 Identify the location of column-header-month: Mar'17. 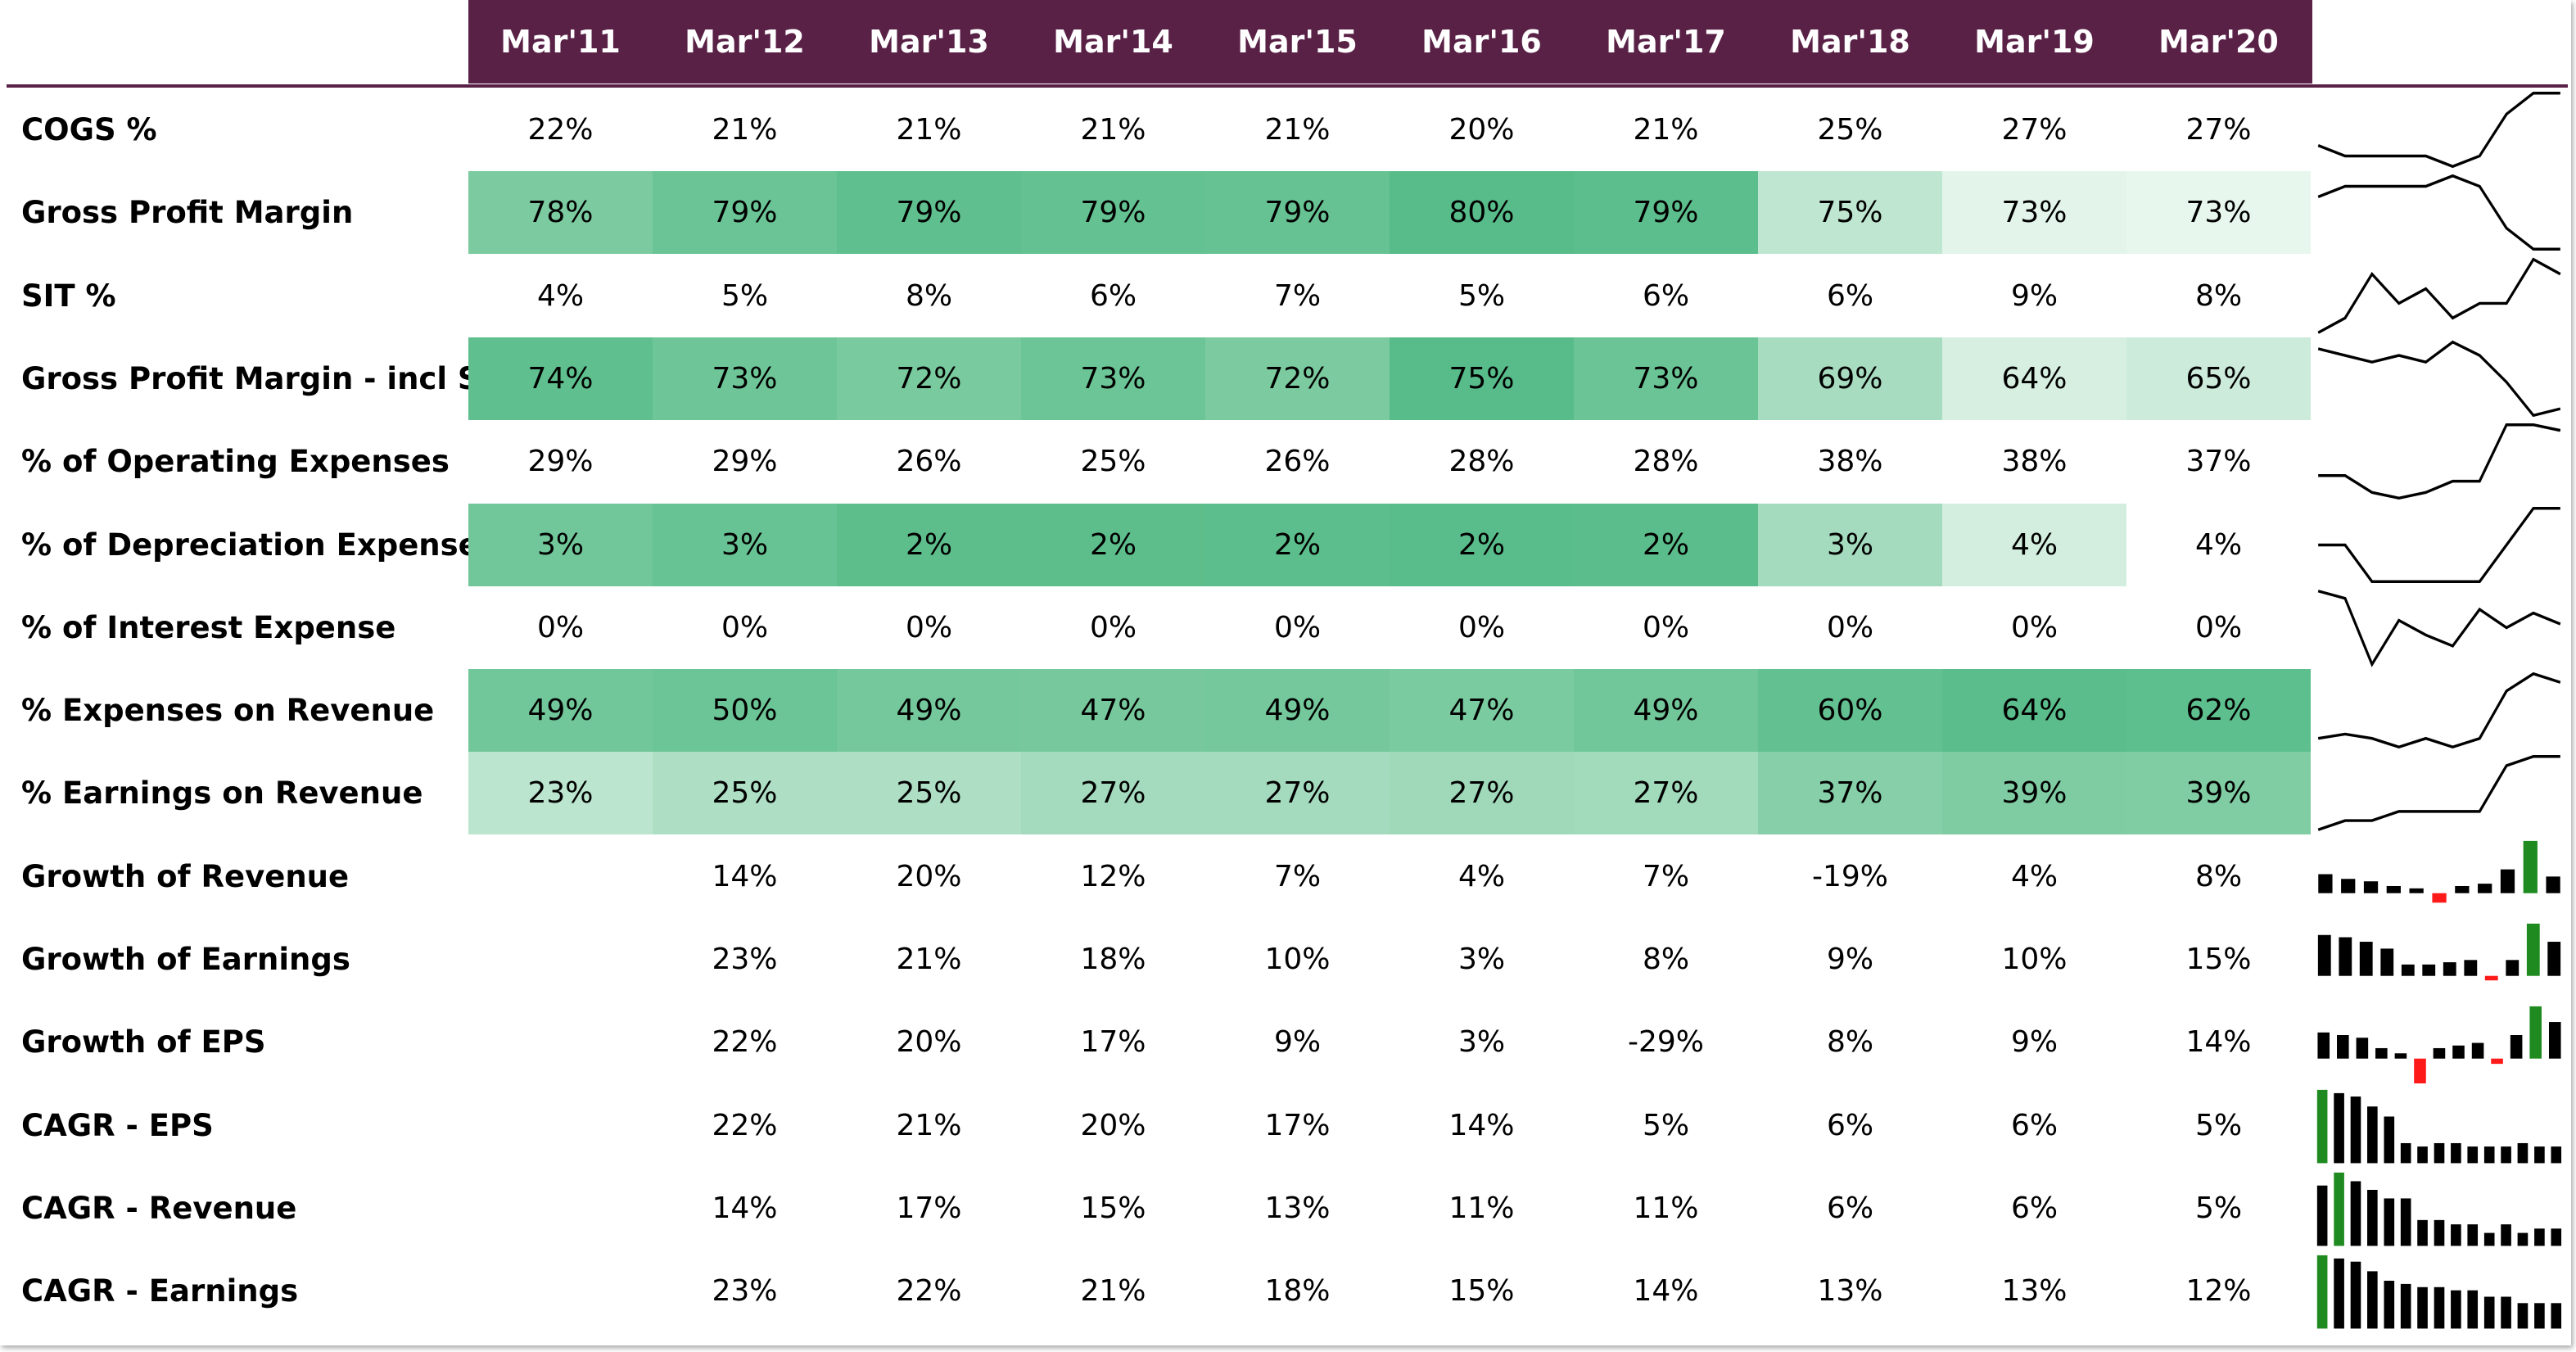
(1666, 42).